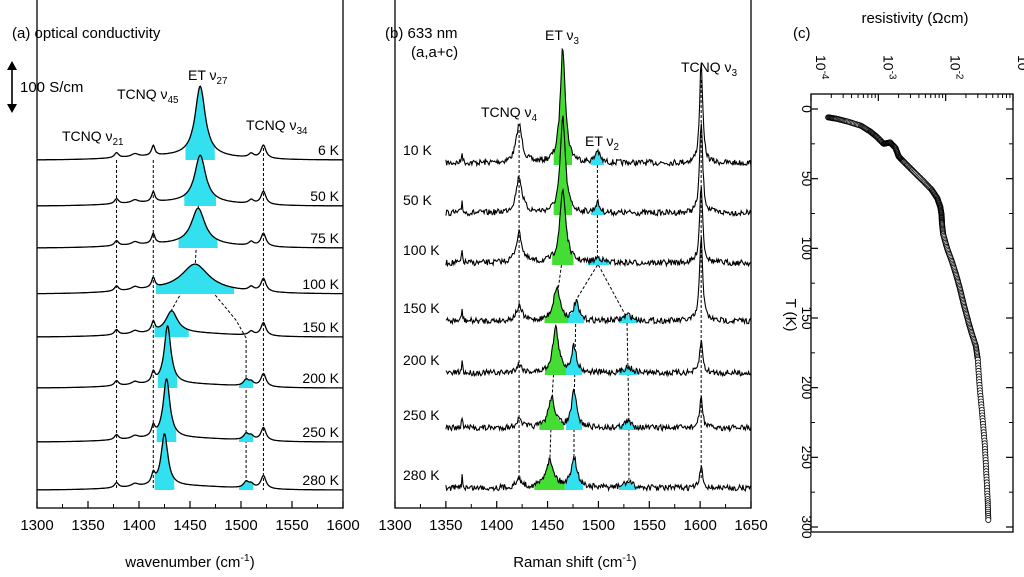  What do you see at coordinates (807, 179) in the screenshot?
I see `panel-c-y-tick-label: 50` at bounding box center [807, 179].